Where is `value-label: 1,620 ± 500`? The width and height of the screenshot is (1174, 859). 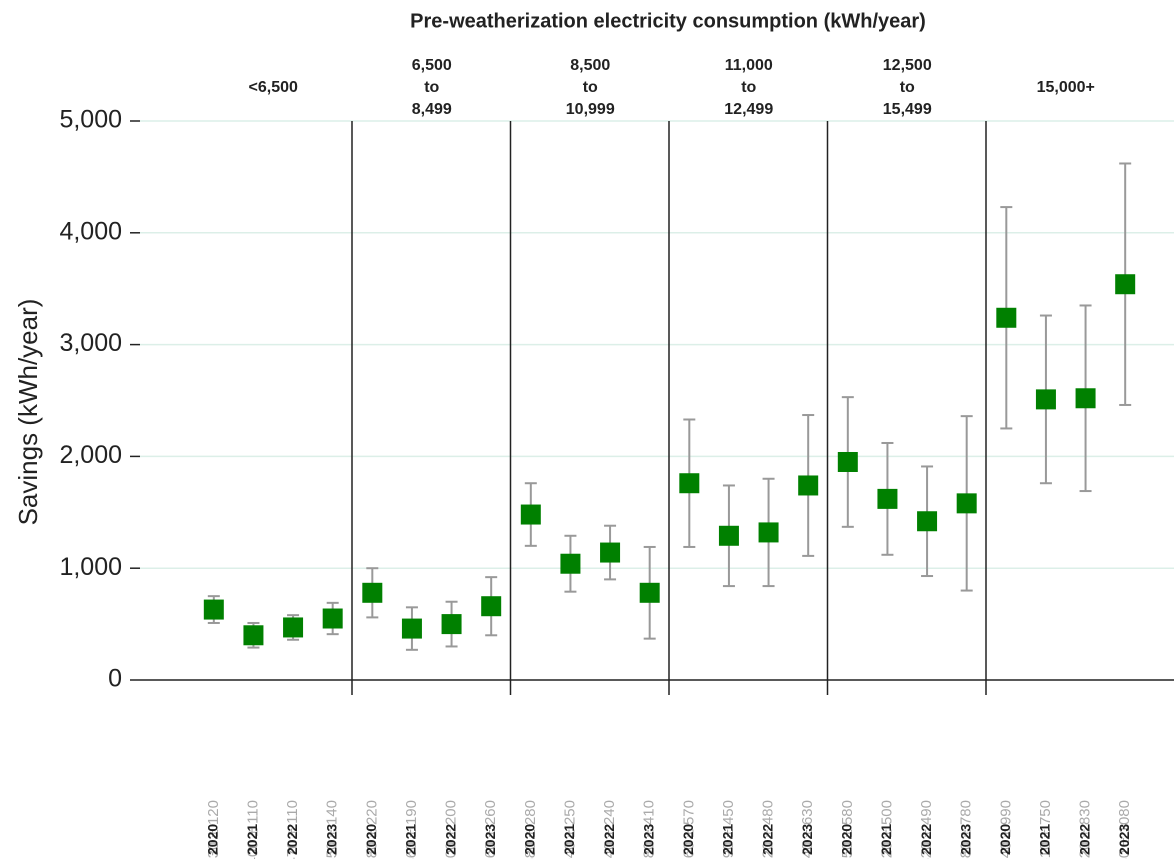 value-label: 1,620 ± 500 is located at coordinates (886, 829).